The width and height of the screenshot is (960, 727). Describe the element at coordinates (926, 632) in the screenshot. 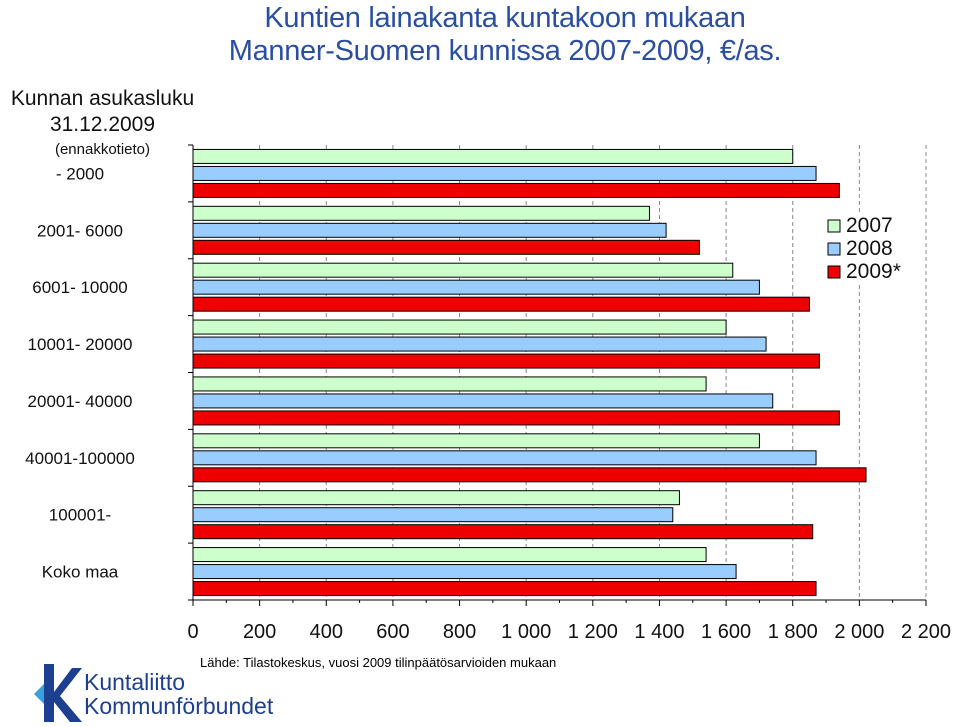

I see `x-tick-label: 2 200` at that location.